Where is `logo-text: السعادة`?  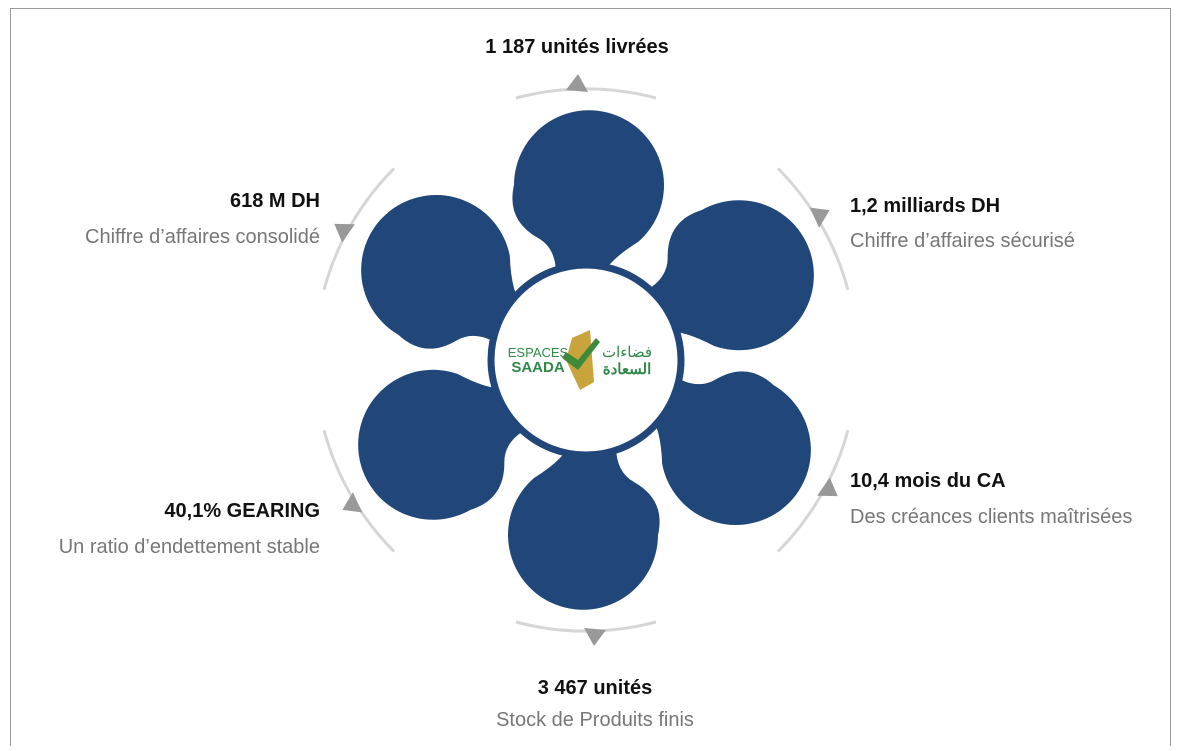
logo-text: السعادة is located at coordinates (627, 369).